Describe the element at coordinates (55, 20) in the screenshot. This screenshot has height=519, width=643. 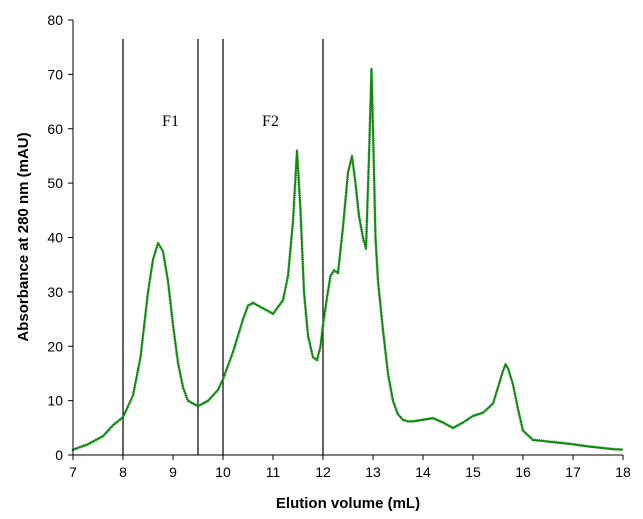
I see `y-tick-label: 80` at that location.